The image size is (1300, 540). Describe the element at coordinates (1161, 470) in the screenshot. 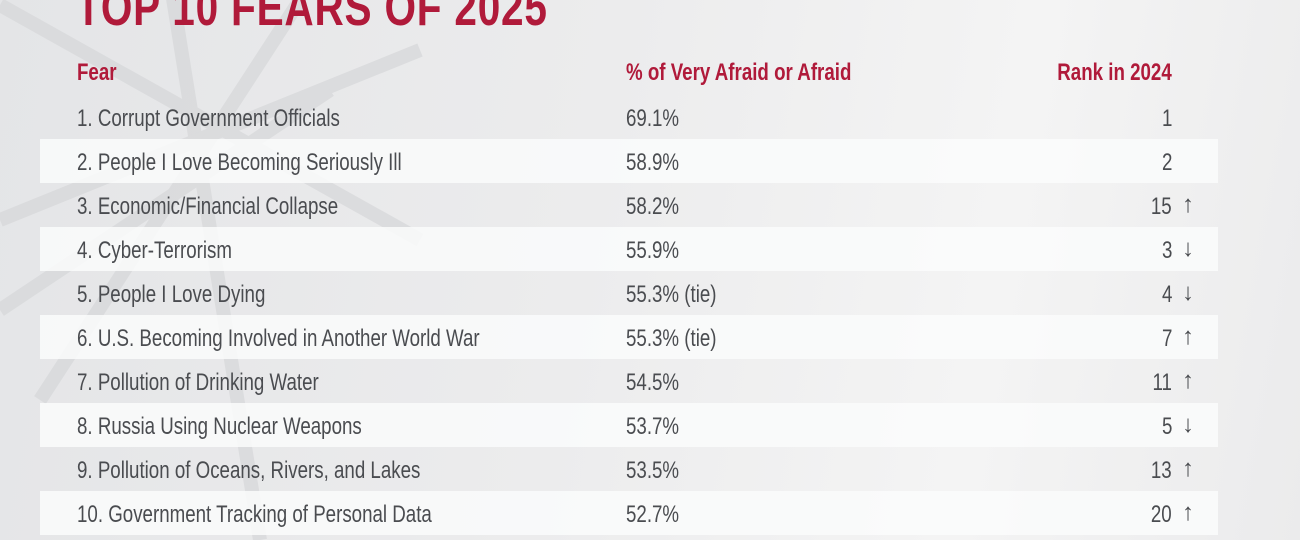

I see `rank-2024: 13` at that location.